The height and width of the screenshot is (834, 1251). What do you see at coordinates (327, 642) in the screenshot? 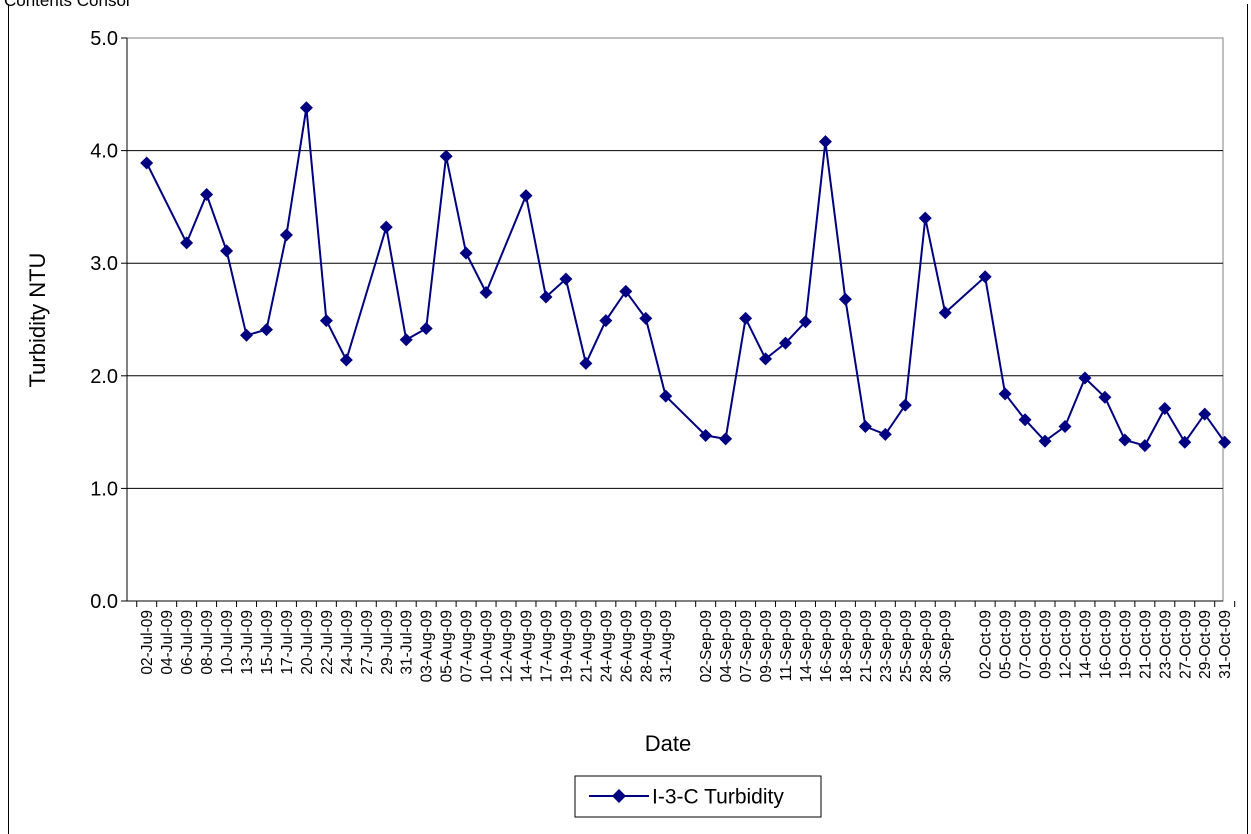
I see `x-tick-label: 22-Jul-09` at bounding box center [327, 642].